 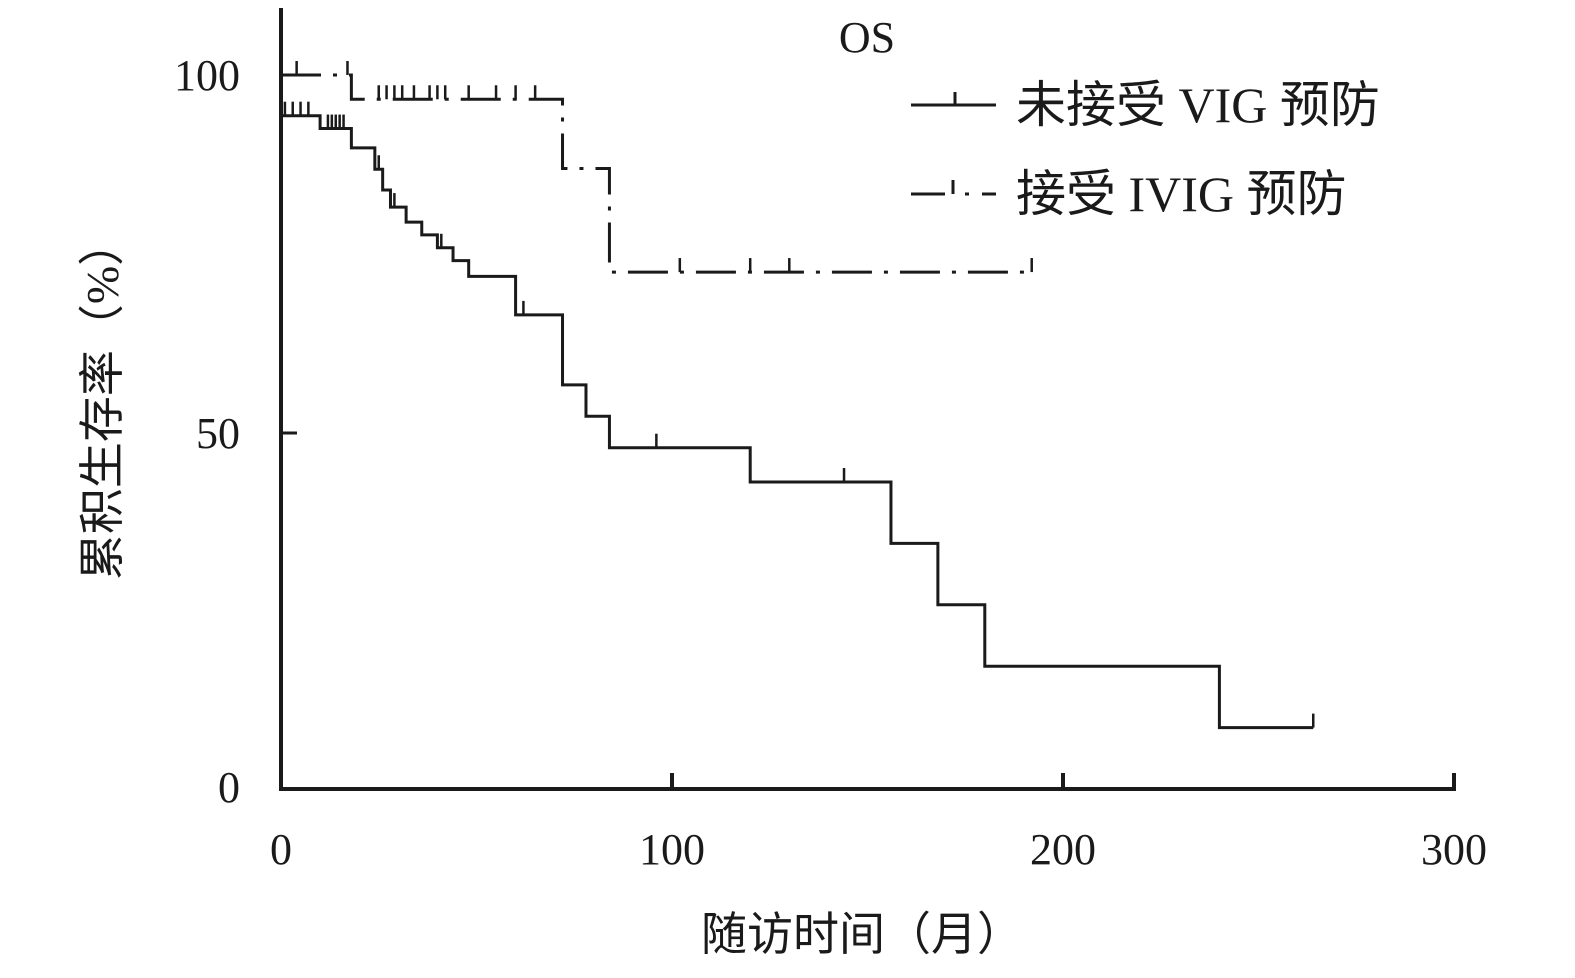 What do you see at coordinates (1198, 105) in the screenshot?
I see `legend-label-no-vig: 未接受 VIG 预防` at bounding box center [1198, 105].